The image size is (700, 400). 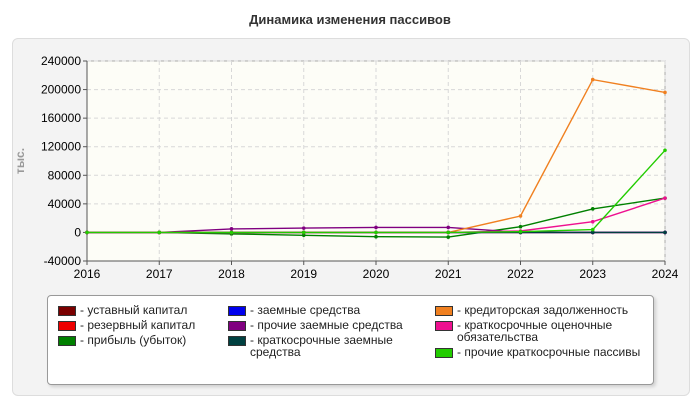 I want to click on chart-title: Динамика изменения пассивов, so click(x=350, y=19).